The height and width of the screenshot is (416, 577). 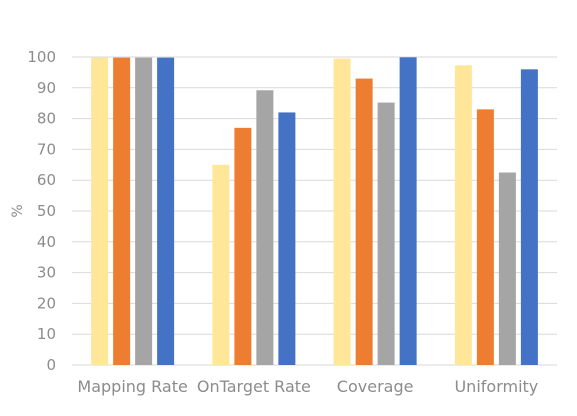 What do you see at coordinates (375, 386) in the screenshot?
I see `x-category-label: Coverage` at bounding box center [375, 386].